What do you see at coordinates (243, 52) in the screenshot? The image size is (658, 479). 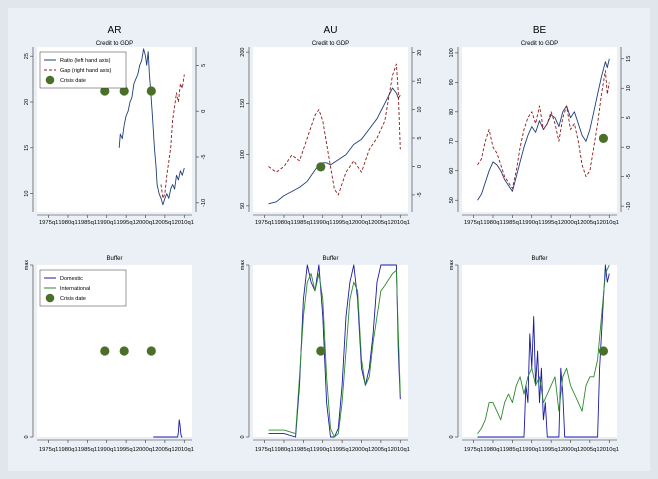 I see `left-tick-label: 200` at bounding box center [243, 52].